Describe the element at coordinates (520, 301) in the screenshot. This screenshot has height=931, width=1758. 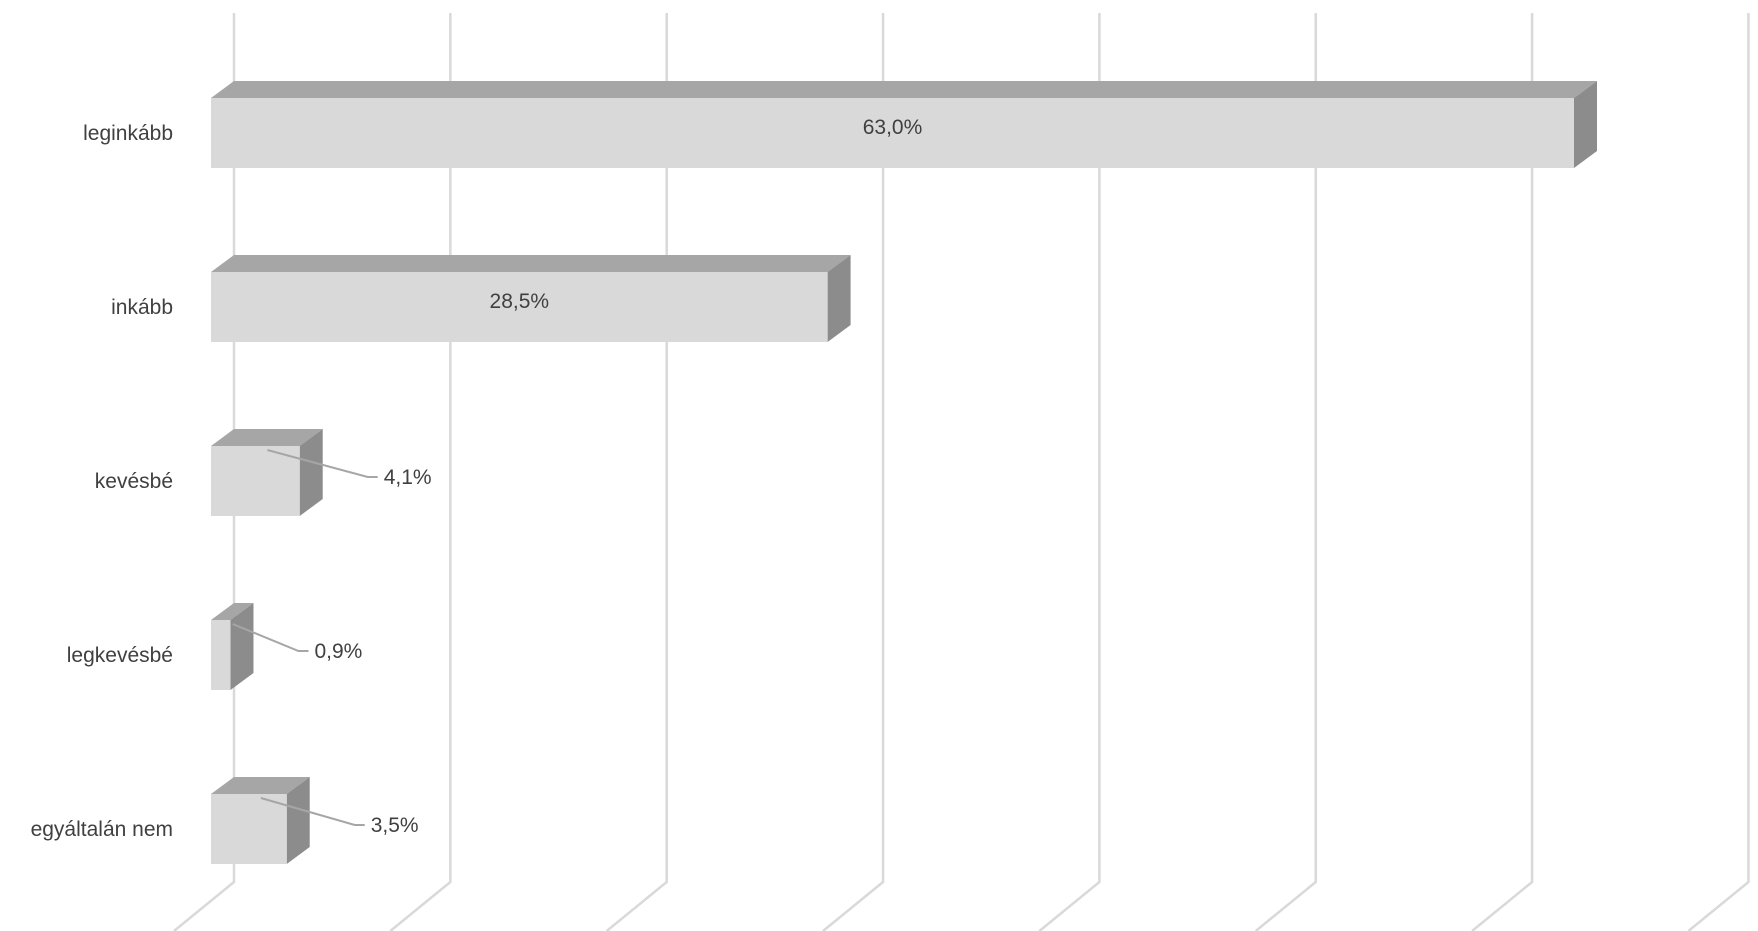
I see `data-label: 28,5%` at that location.